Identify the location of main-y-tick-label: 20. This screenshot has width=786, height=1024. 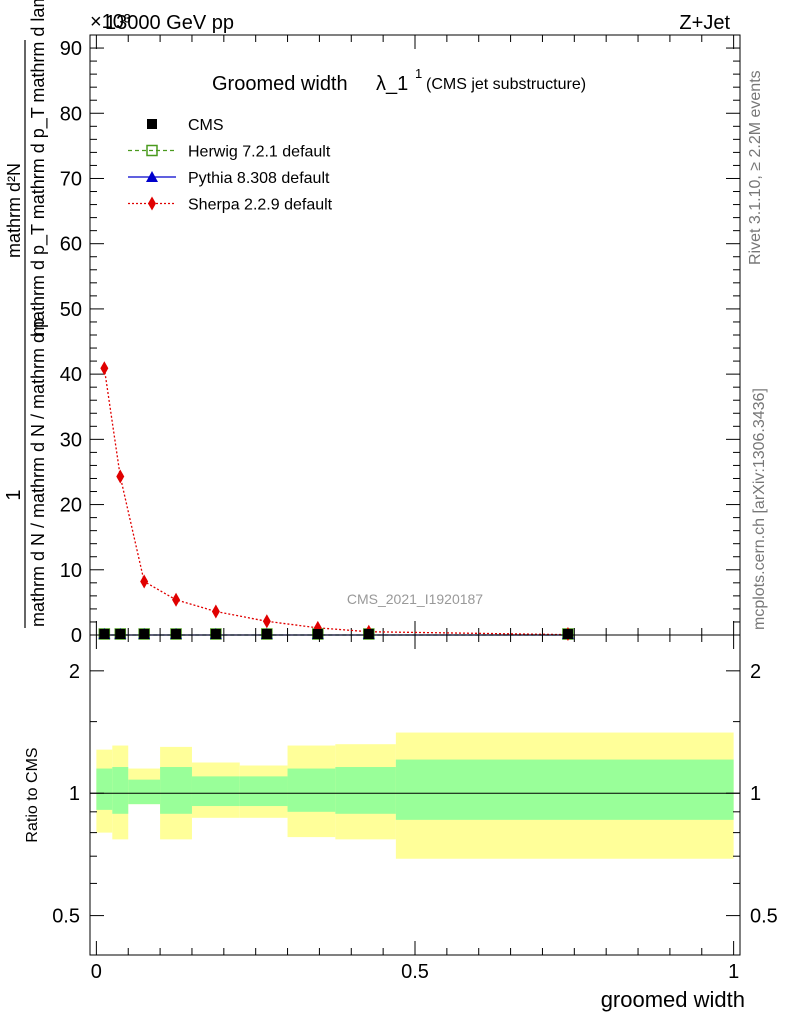
(71, 506).